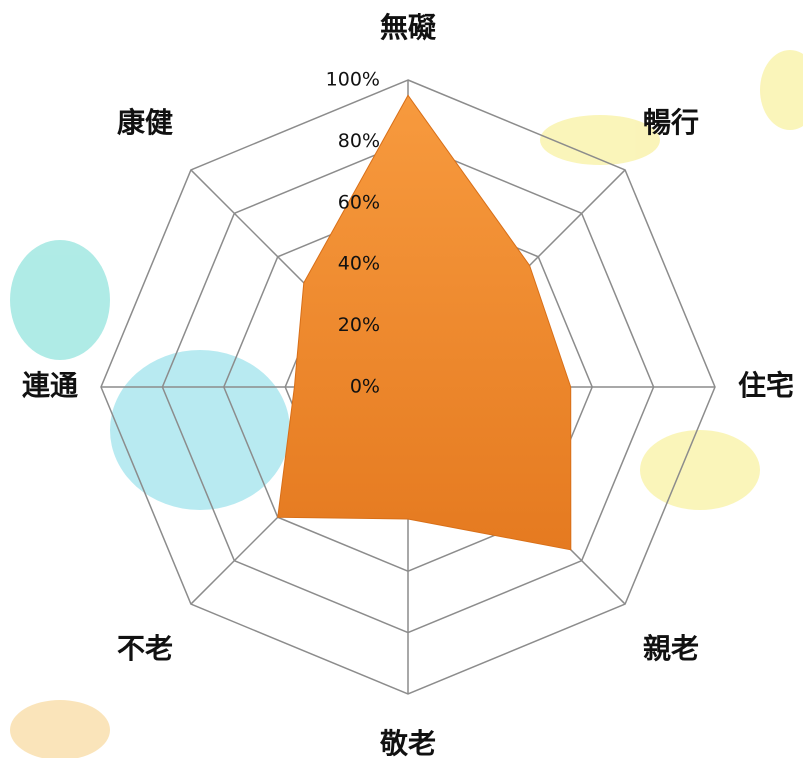 The width and height of the screenshot is (803, 758). Describe the element at coordinates (359, 264) in the screenshot. I see `r-tick-label: 40%` at that location.